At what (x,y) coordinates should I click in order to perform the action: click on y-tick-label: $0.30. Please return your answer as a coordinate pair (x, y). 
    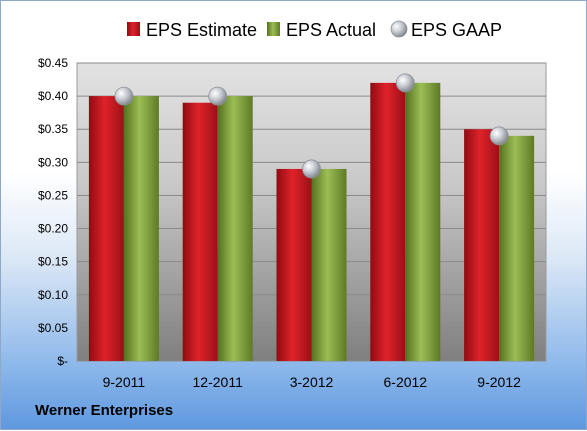
    Looking at the image, I should click on (53, 162).